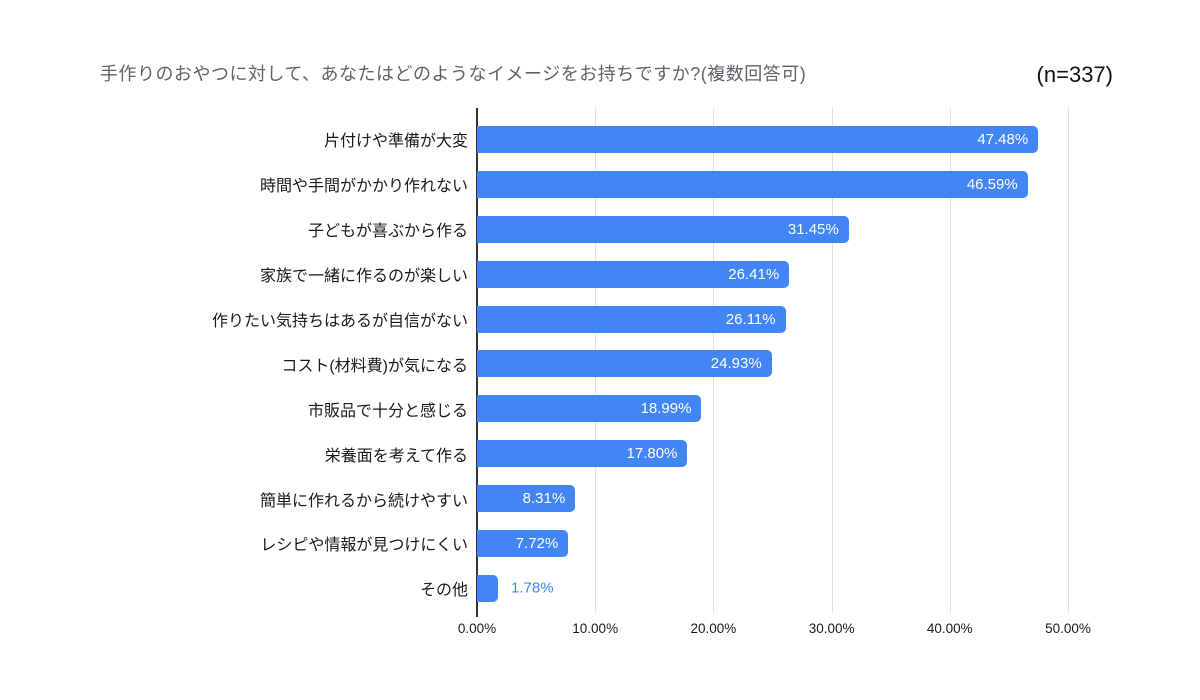  I want to click on bar-row: 家族で一緒に作るのが楽しい 26.41%, so click(600, 274).